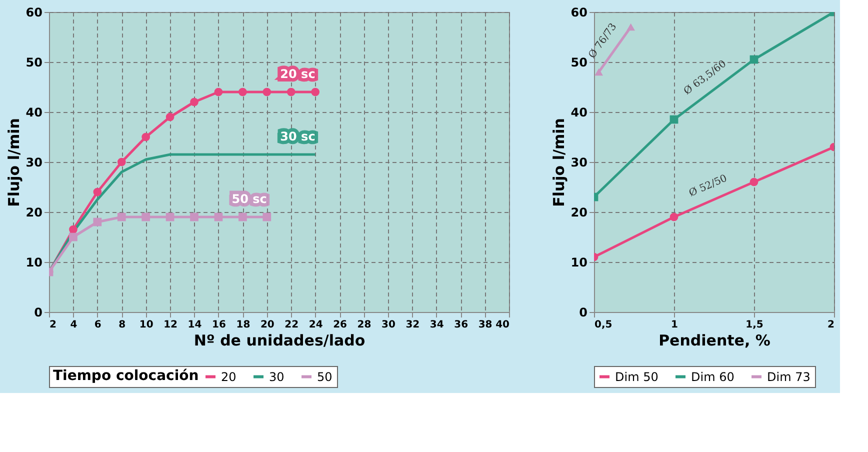  Describe the element at coordinates (503, 325) in the screenshot. I see `x-tick-label: 40` at that location.